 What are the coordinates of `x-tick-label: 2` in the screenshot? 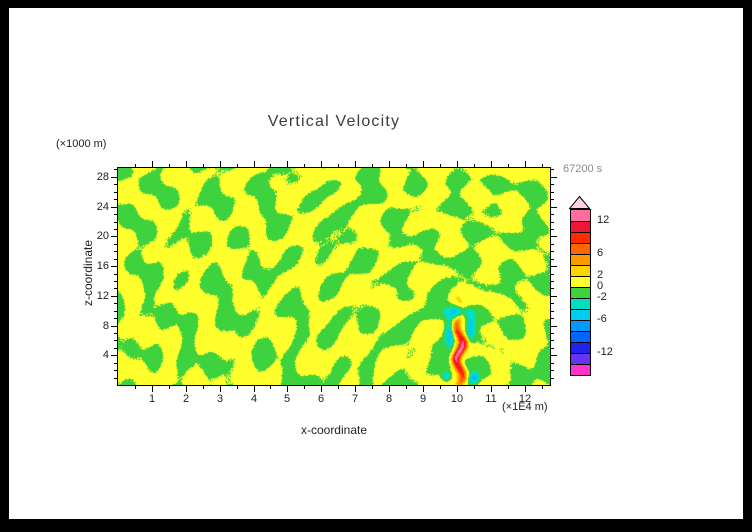 It's located at (186, 399).